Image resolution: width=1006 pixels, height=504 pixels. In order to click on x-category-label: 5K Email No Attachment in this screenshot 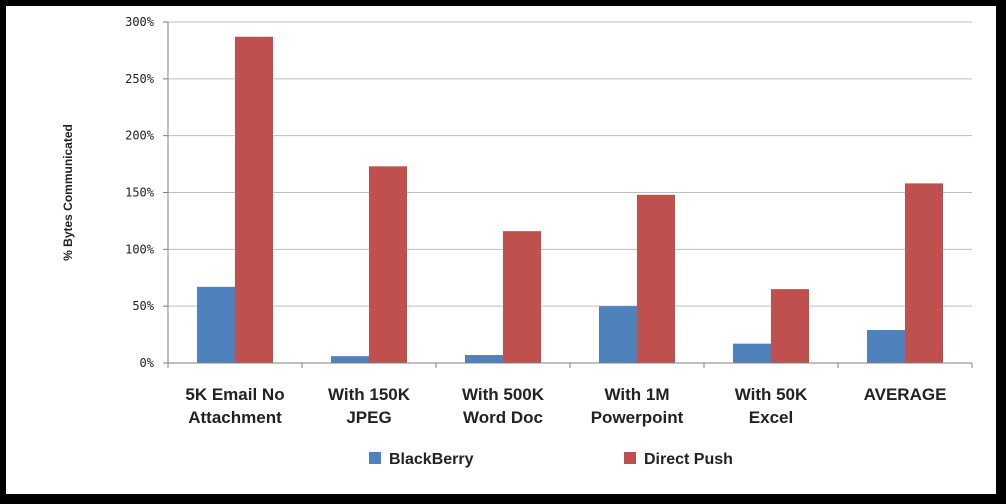, I will do `click(234, 406)`.